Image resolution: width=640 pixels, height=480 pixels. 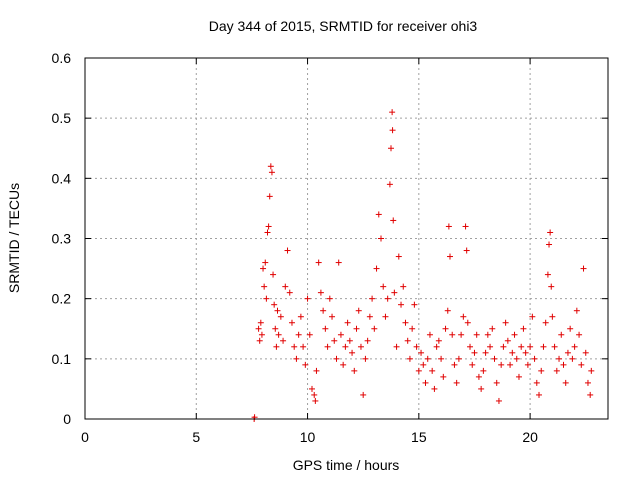 I want to click on x-tick-label: 5, so click(x=196, y=437).